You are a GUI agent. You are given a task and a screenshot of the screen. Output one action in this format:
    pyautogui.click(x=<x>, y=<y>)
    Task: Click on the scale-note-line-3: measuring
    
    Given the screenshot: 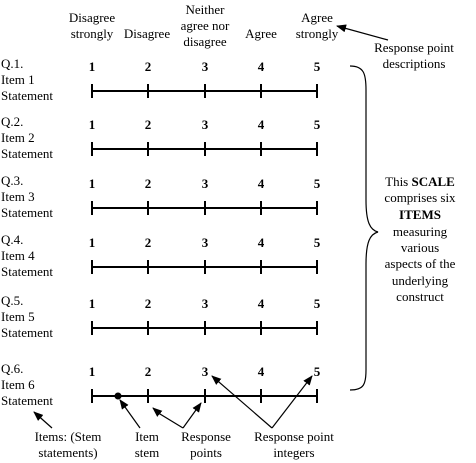 What is the action you would take?
    pyautogui.click(x=420, y=231)
    